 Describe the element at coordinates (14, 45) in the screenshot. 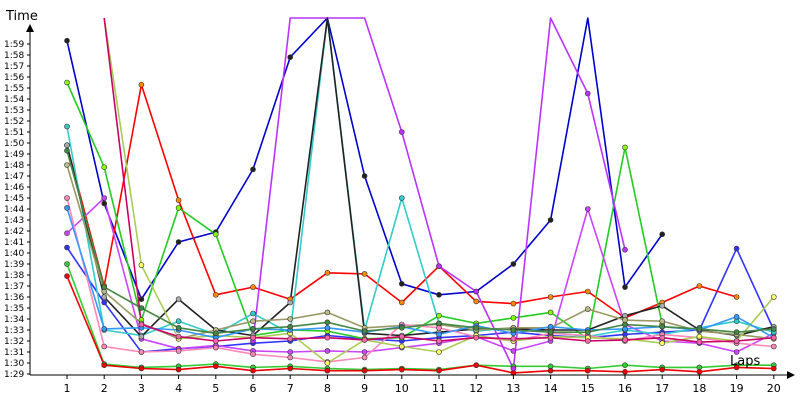

I see `y-tick-label: 1:59` at that location.